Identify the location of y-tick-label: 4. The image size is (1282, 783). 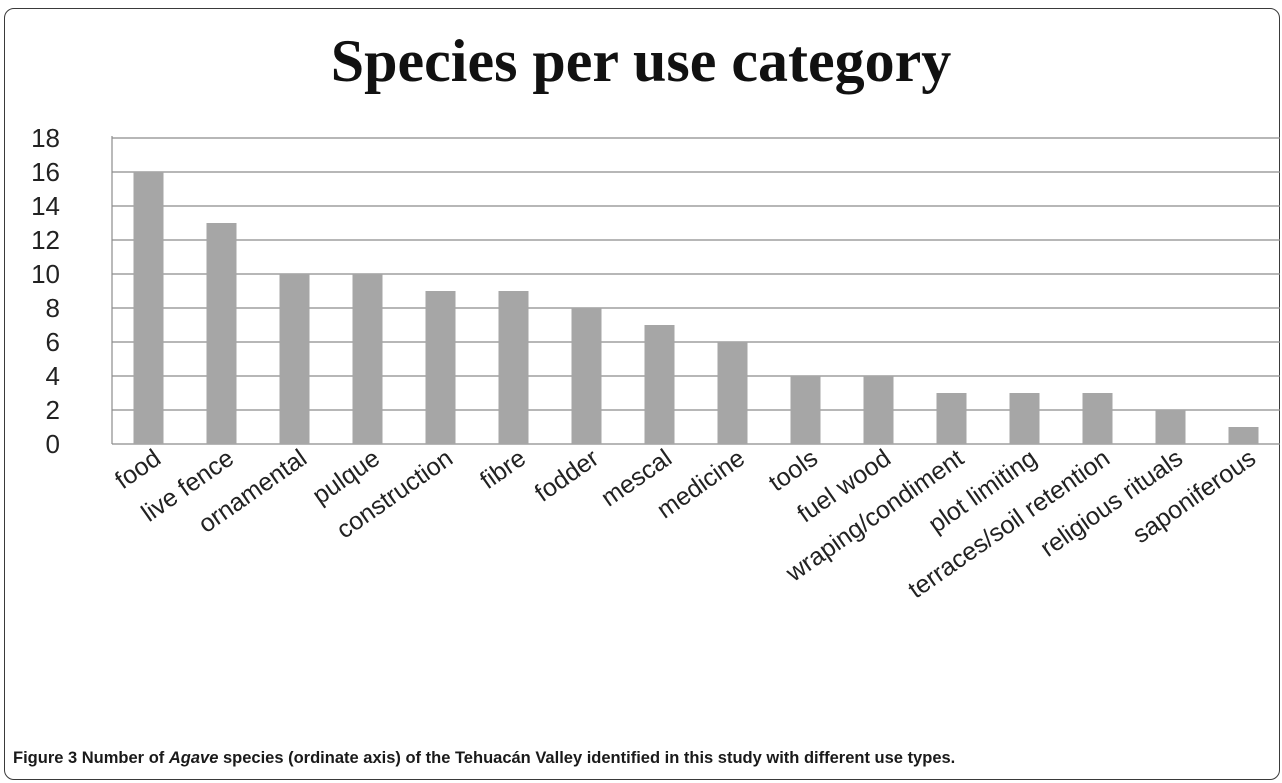
(53, 376).